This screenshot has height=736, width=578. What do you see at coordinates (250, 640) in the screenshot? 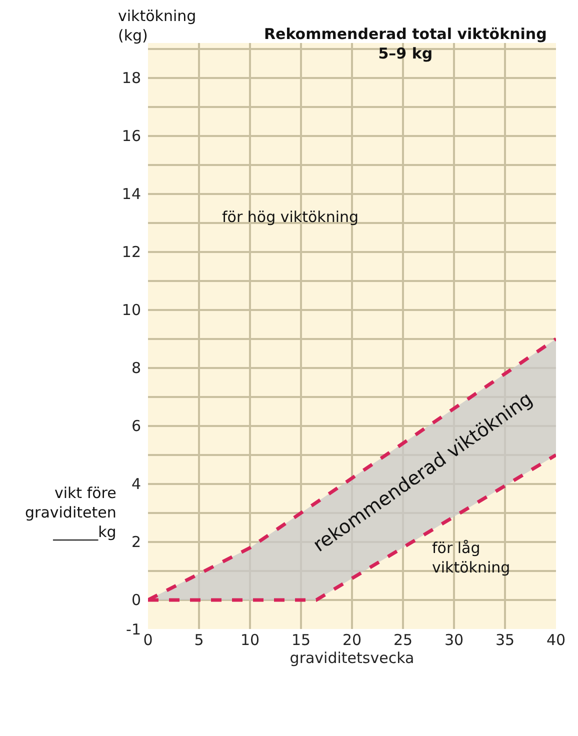
I see `x-tick-label: 10` at bounding box center [250, 640].